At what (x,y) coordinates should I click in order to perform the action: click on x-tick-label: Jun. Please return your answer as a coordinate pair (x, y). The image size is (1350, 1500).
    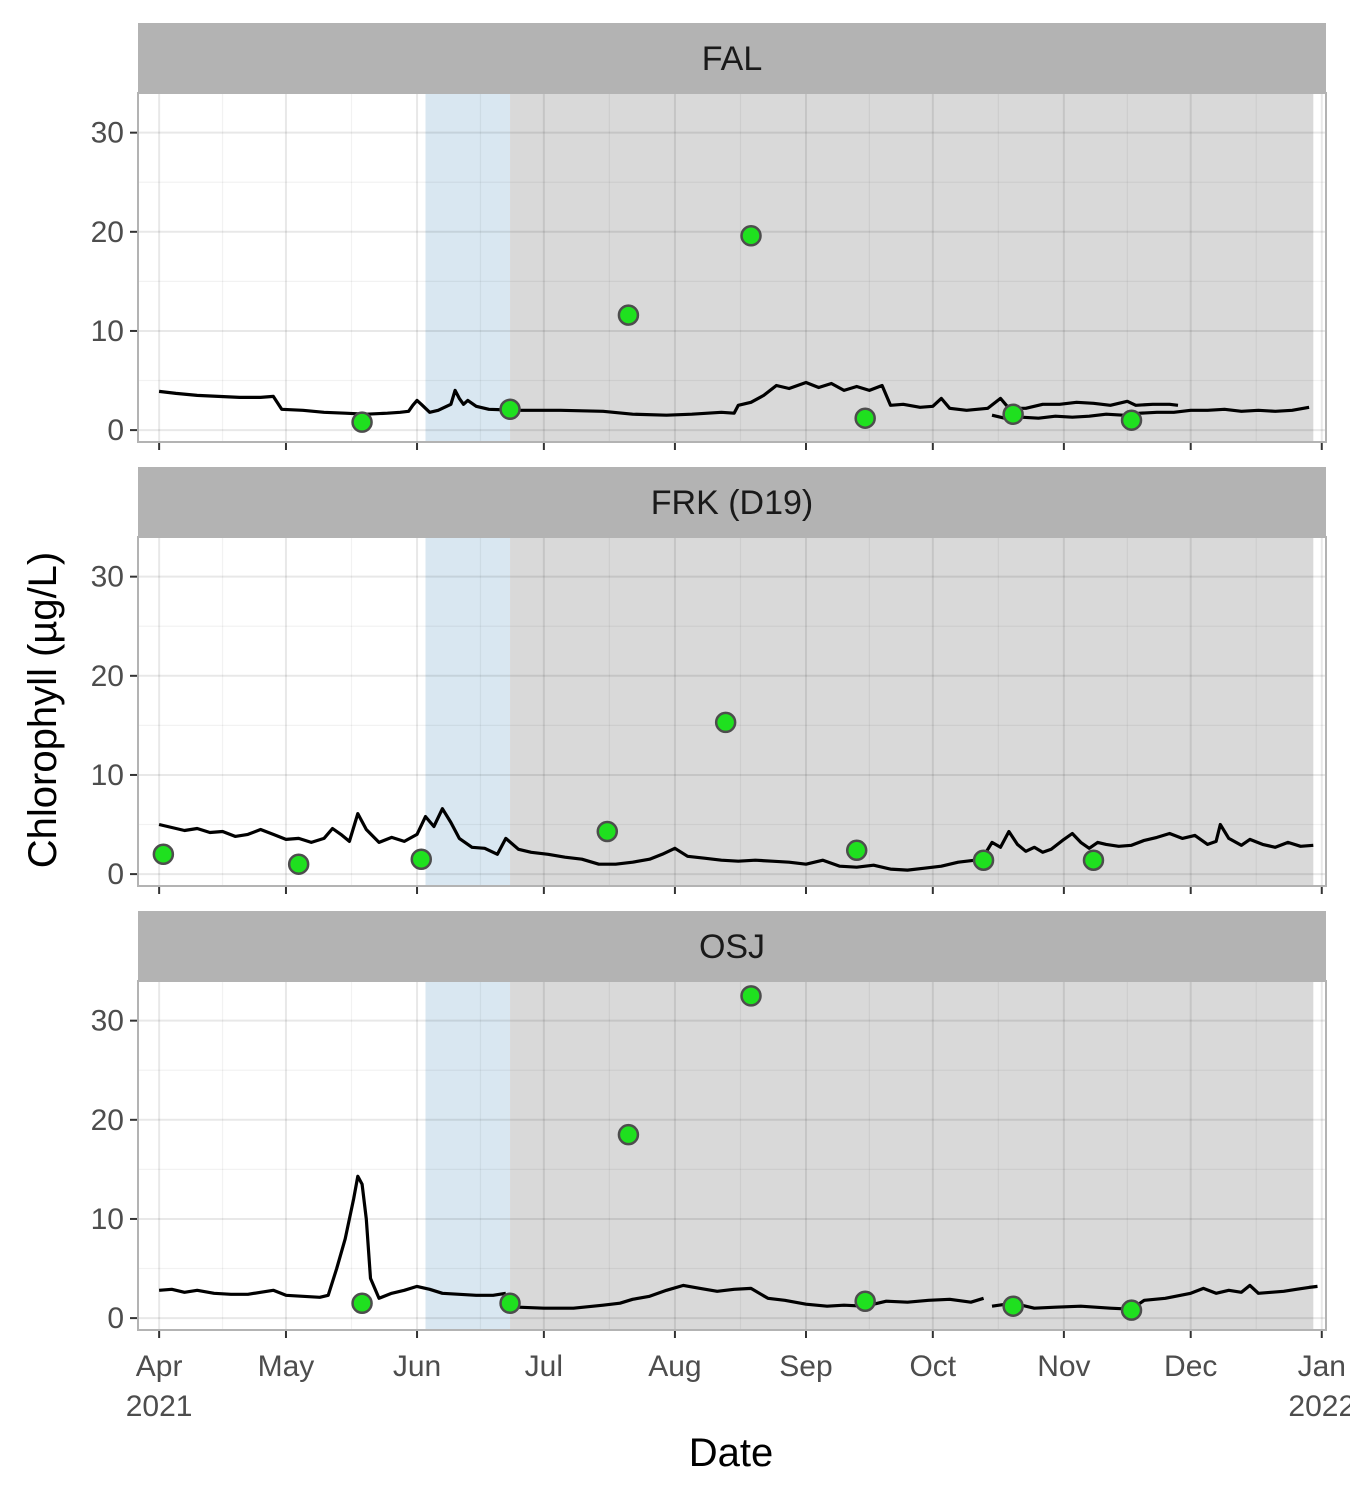
    Looking at the image, I should click on (417, 1366).